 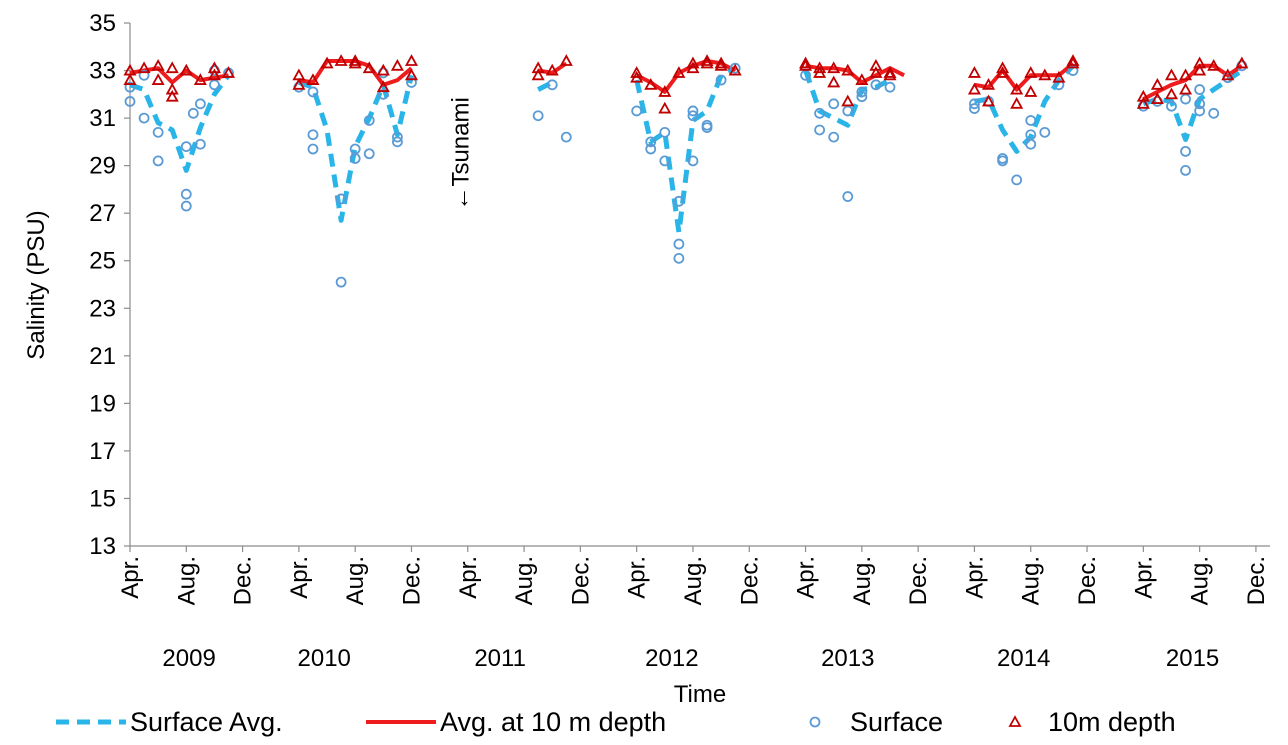 What do you see at coordinates (102, 546) in the screenshot?
I see `y-tick-label: 13` at bounding box center [102, 546].